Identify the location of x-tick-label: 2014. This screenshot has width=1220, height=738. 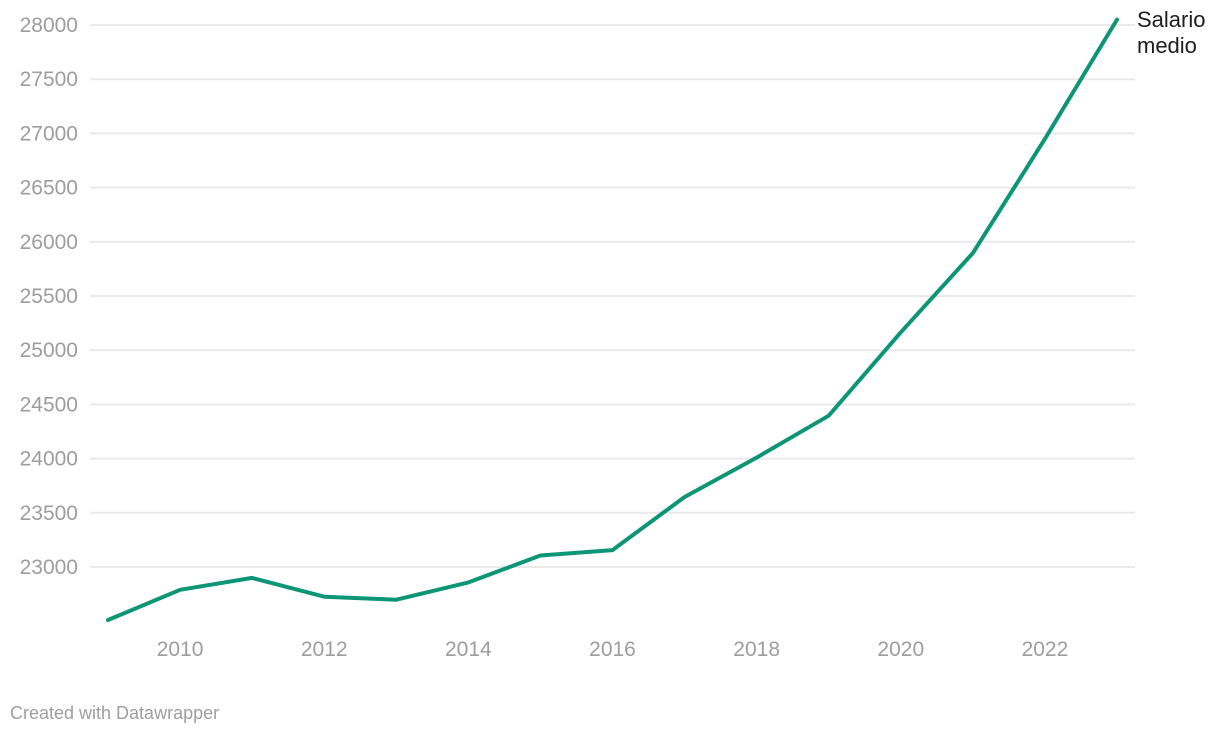
(468, 649).